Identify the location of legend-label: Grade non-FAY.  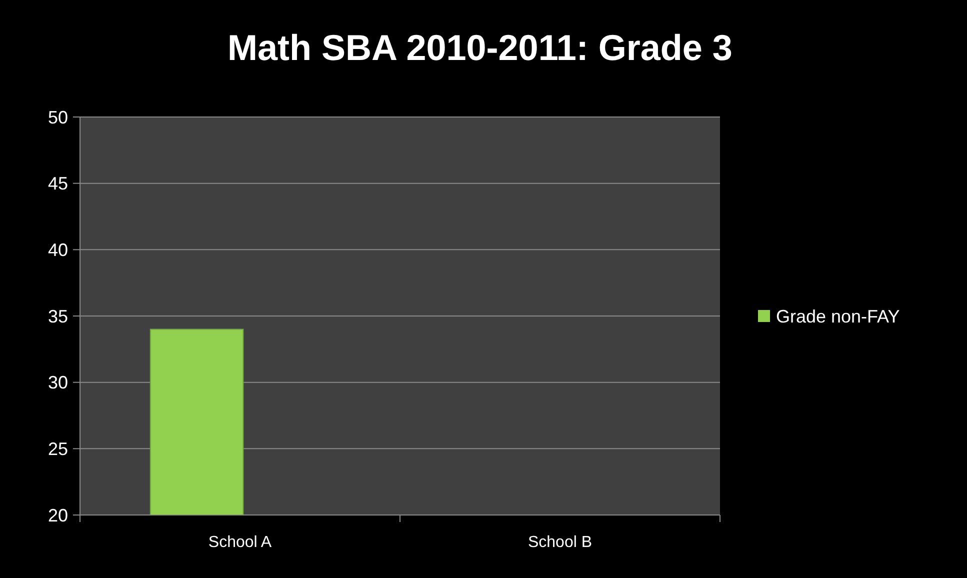
(838, 316).